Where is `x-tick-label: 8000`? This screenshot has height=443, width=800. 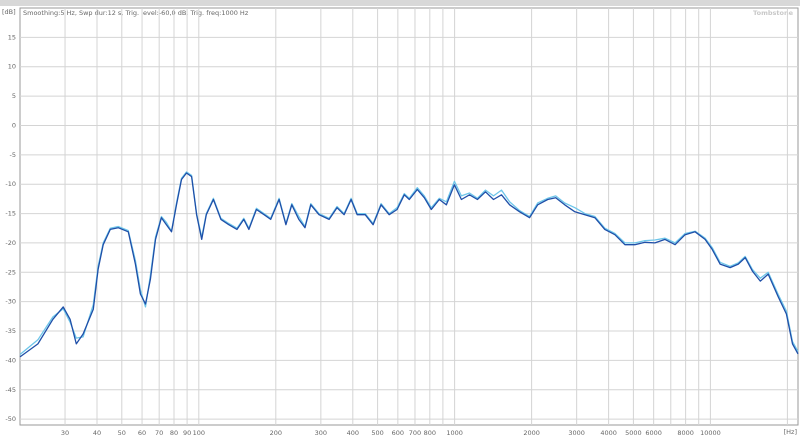
x-tick-label: 8000 is located at coordinates (685, 433).